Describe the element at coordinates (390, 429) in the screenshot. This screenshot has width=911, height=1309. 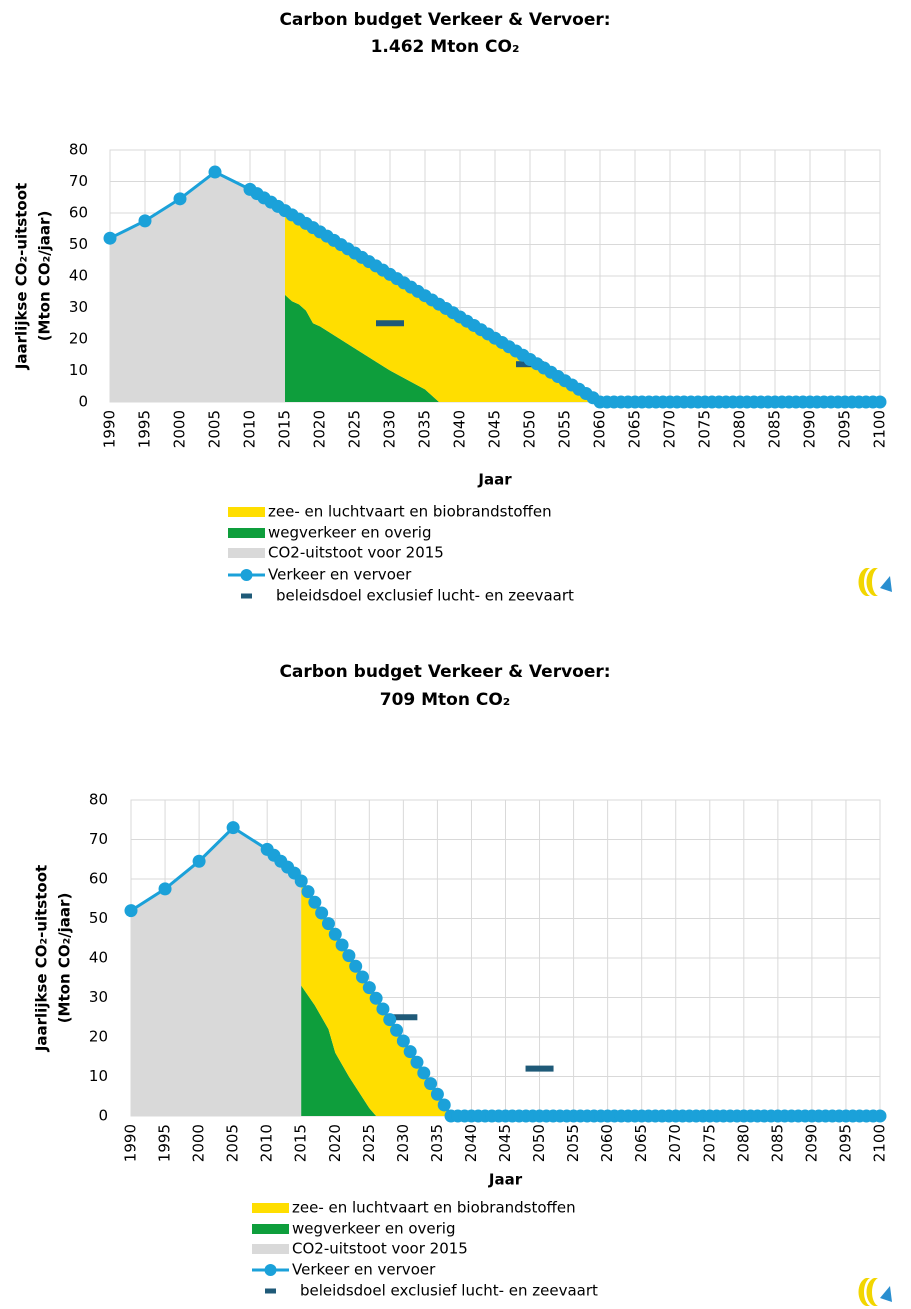
I see `x-tick-label: 2030` at that location.